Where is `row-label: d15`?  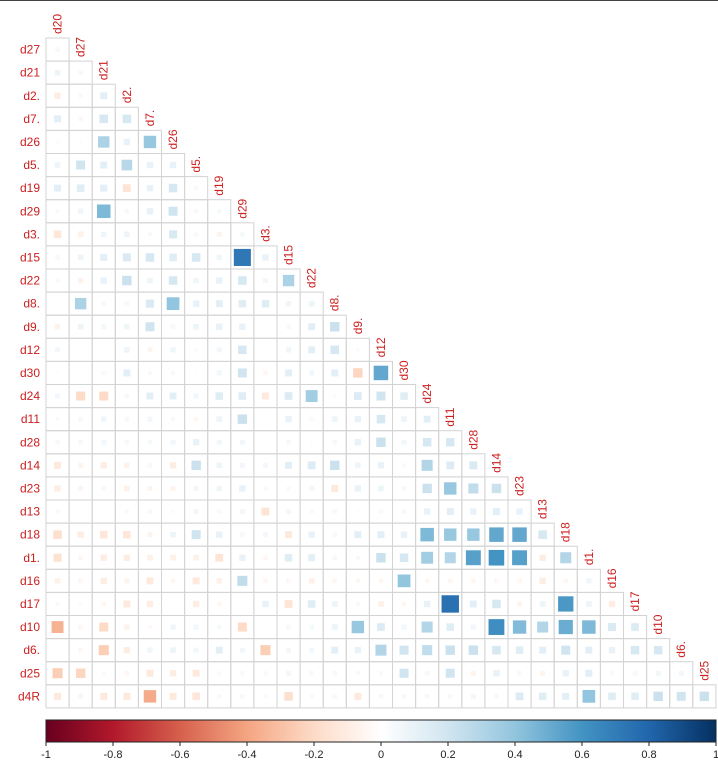 row-label: d15 is located at coordinates (30, 257).